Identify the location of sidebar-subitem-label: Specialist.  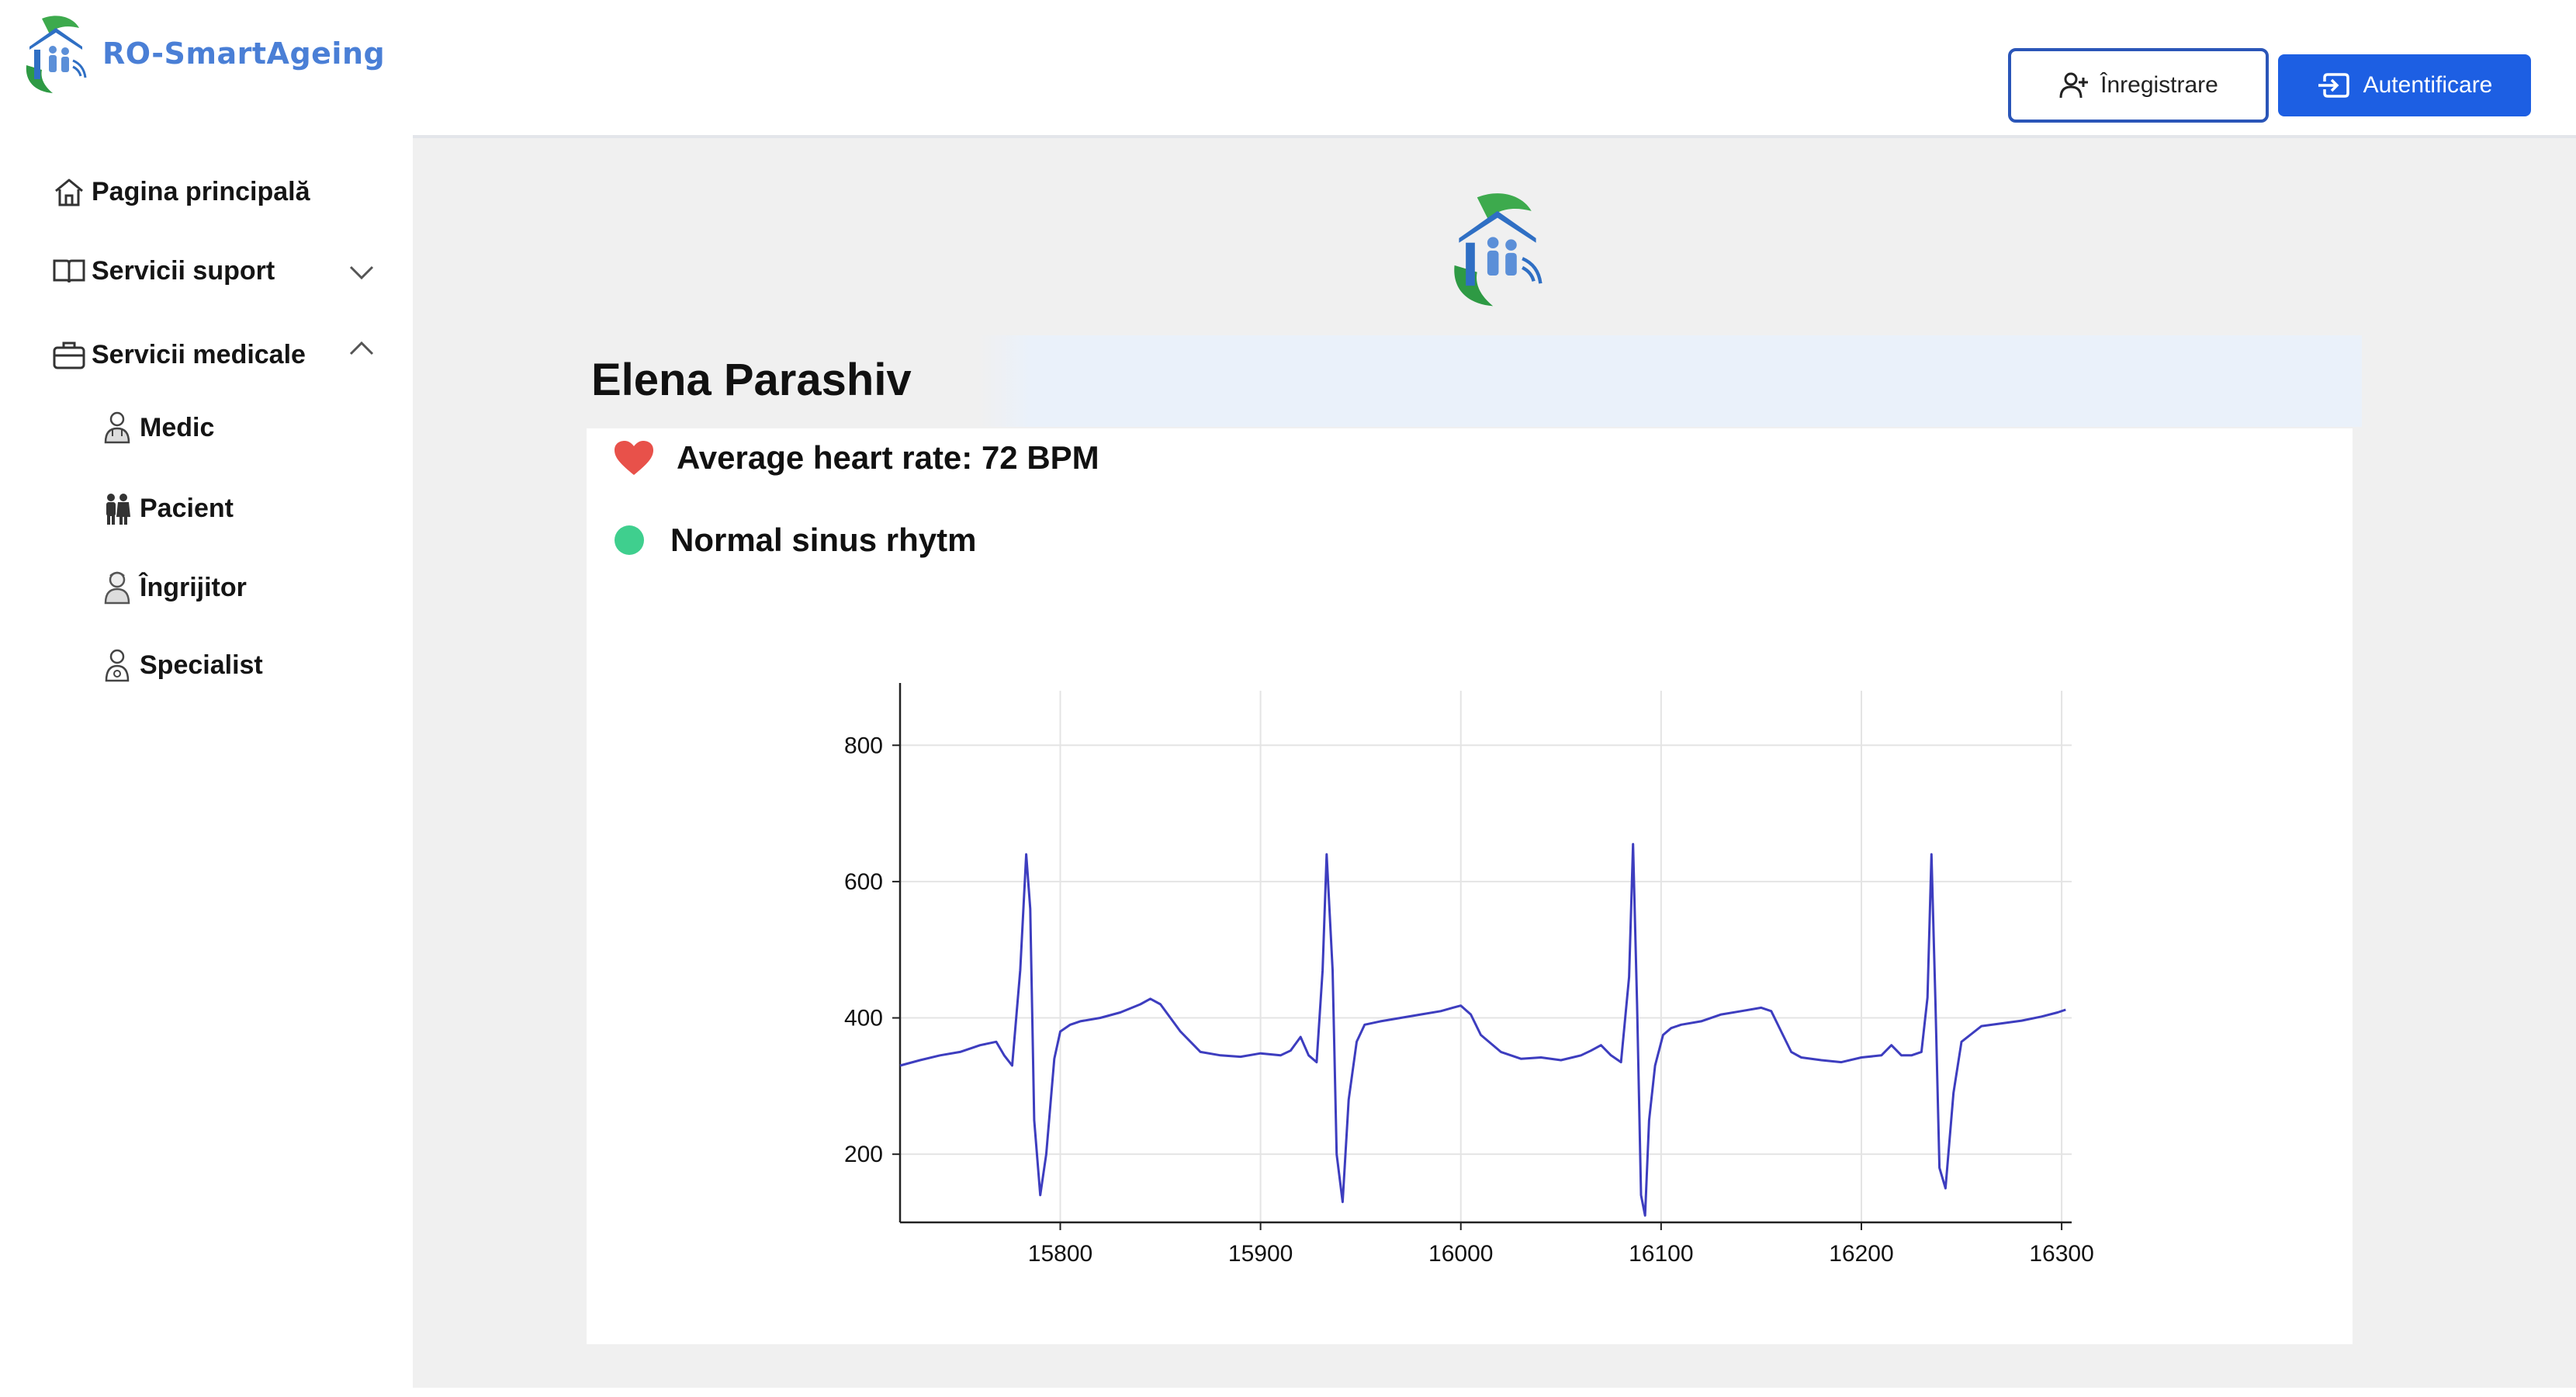
(201, 665).